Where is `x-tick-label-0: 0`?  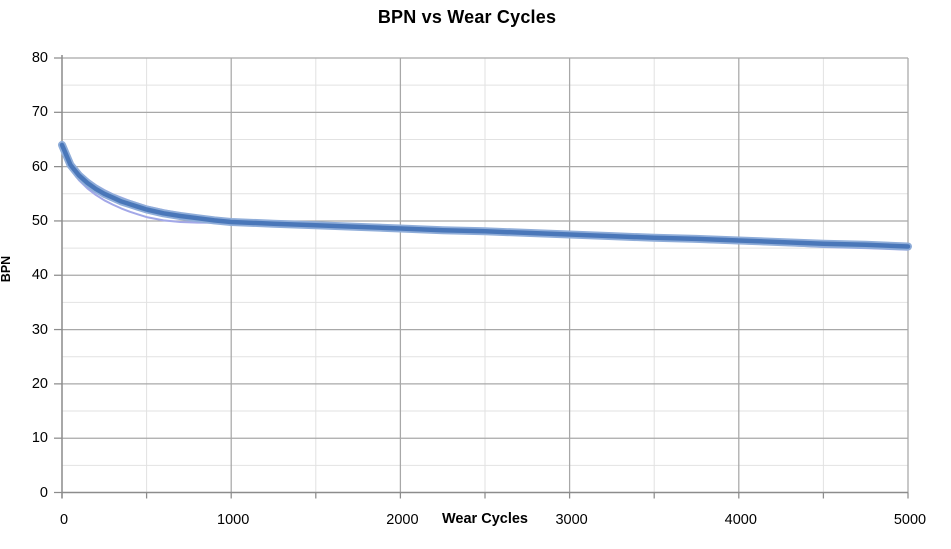 x-tick-label-0: 0 is located at coordinates (64, 520).